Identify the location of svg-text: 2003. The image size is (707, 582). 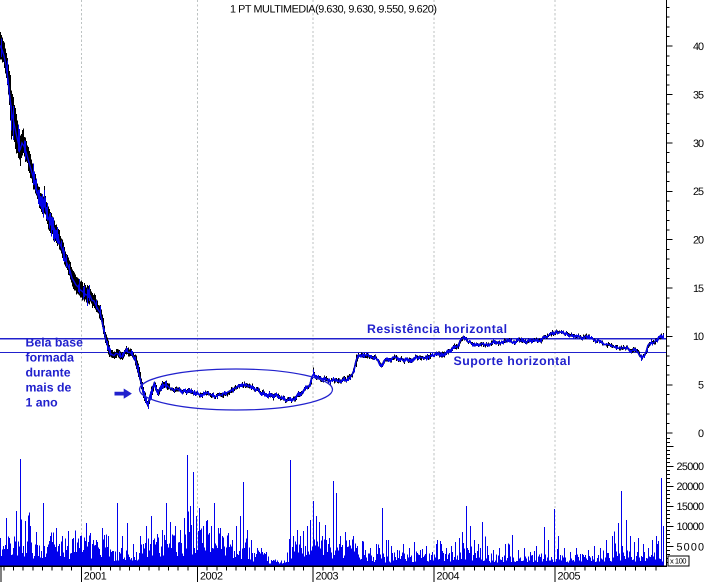
(327, 576).